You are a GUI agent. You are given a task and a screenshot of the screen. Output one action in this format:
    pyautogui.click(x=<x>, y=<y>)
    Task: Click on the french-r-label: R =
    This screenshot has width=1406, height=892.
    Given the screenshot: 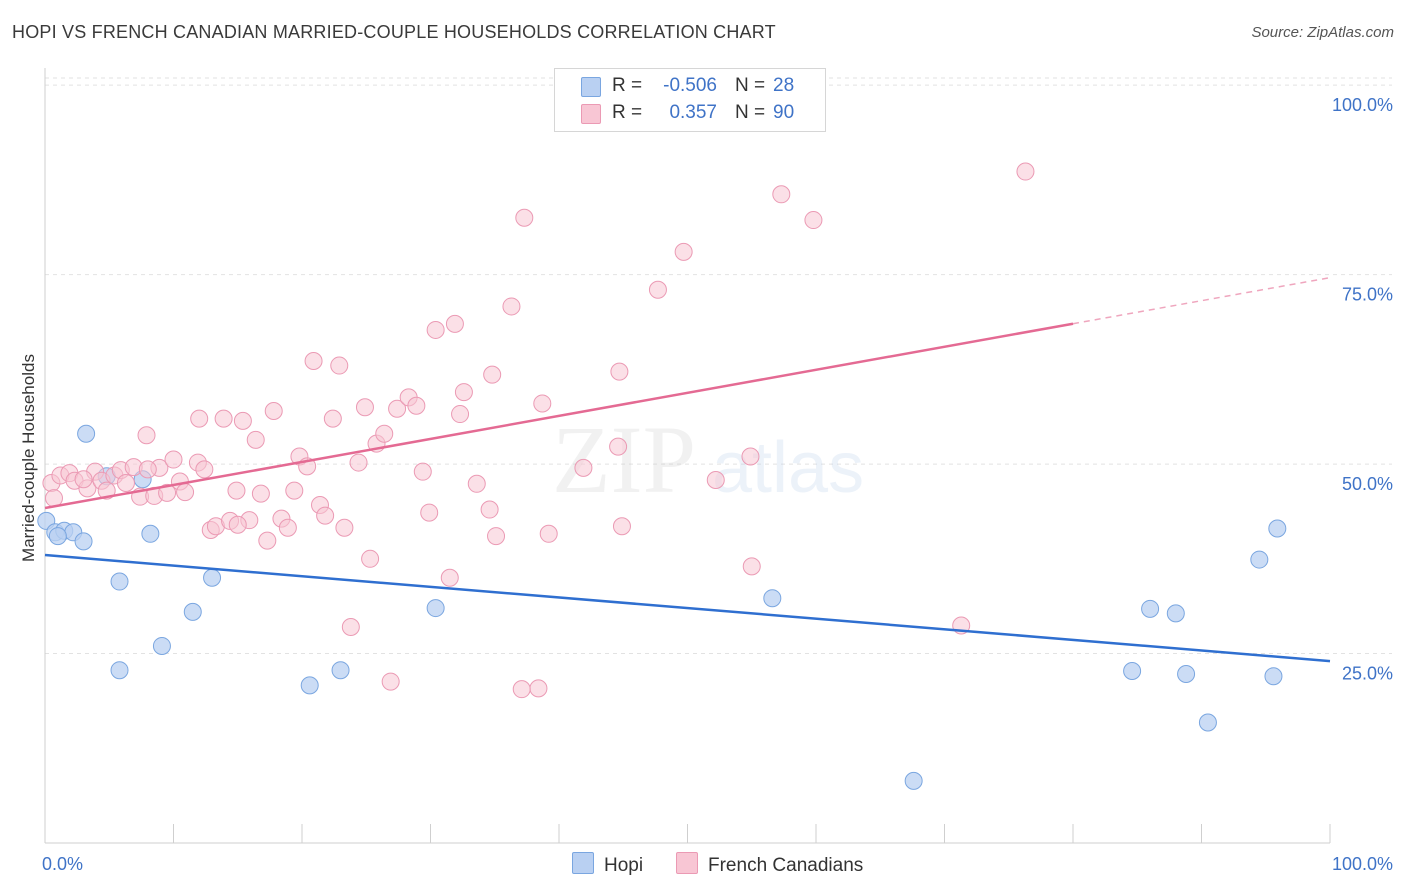 What is the action you would take?
    pyautogui.click(x=627, y=112)
    